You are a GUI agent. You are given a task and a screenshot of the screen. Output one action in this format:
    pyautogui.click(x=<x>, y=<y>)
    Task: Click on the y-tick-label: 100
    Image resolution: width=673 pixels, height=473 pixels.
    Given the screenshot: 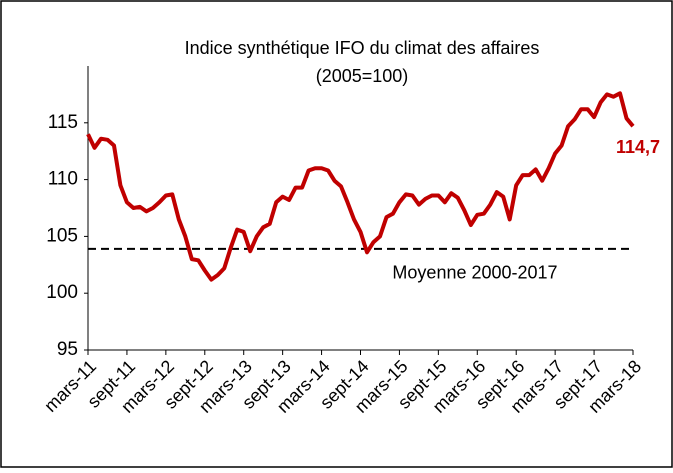 What is the action you would take?
    pyautogui.click(x=62, y=292)
    